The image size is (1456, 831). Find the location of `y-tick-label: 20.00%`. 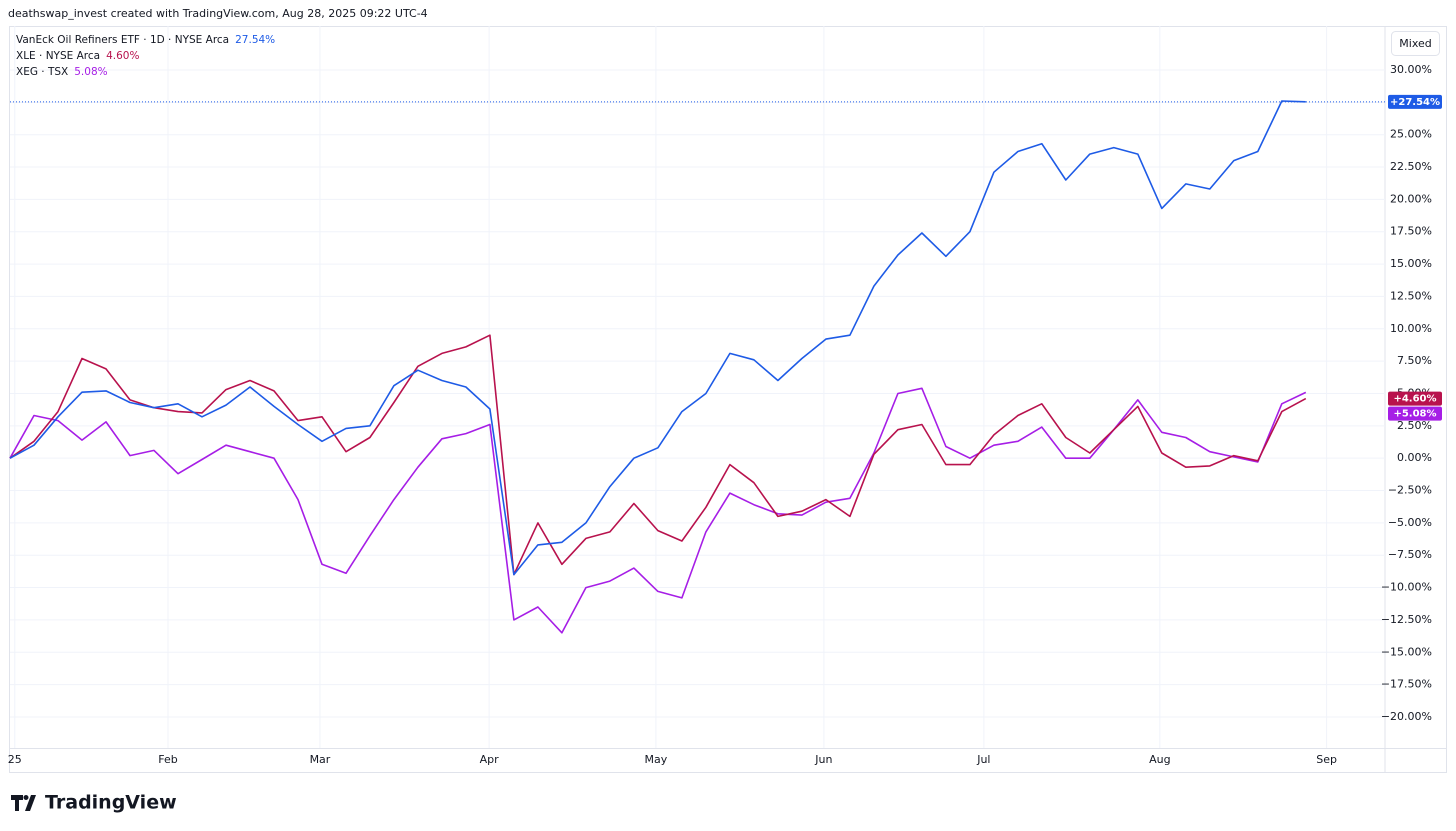

y-tick-label: 20.00% is located at coordinates (1411, 198).